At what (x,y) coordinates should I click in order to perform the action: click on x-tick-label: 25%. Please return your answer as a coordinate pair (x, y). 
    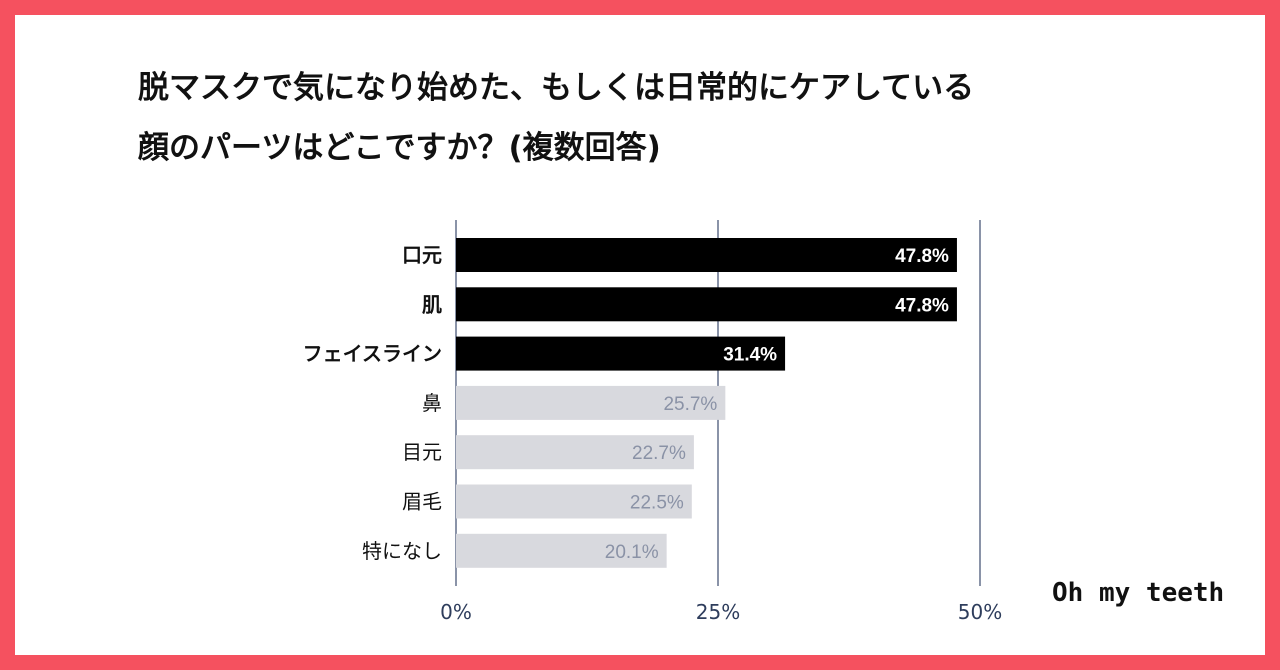
    Looking at the image, I should click on (718, 612).